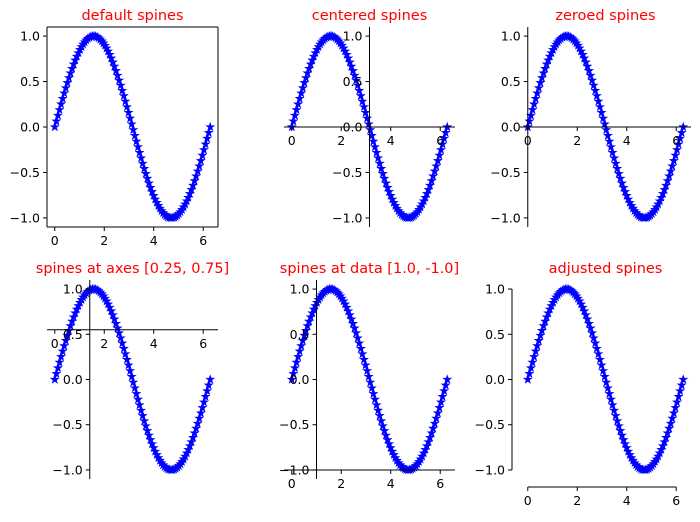 The image size is (700, 522). What do you see at coordinates (132, 16) in the screenshot?
I see `subplot-title: default spines` at bounding box center [132, 16].